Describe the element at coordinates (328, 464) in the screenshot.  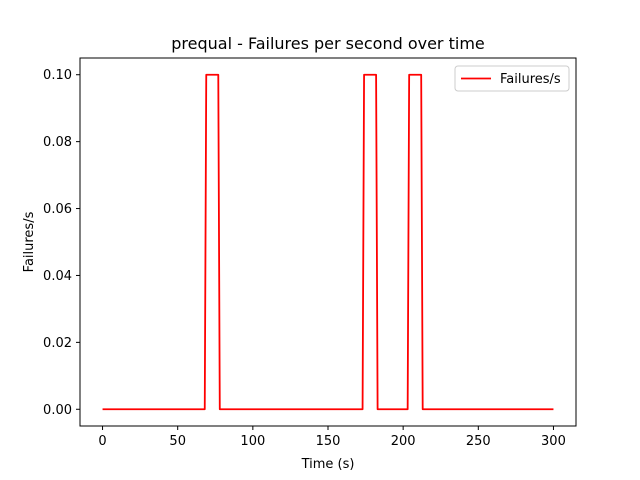
I see `x-axis-title: Time (s)` at that location.